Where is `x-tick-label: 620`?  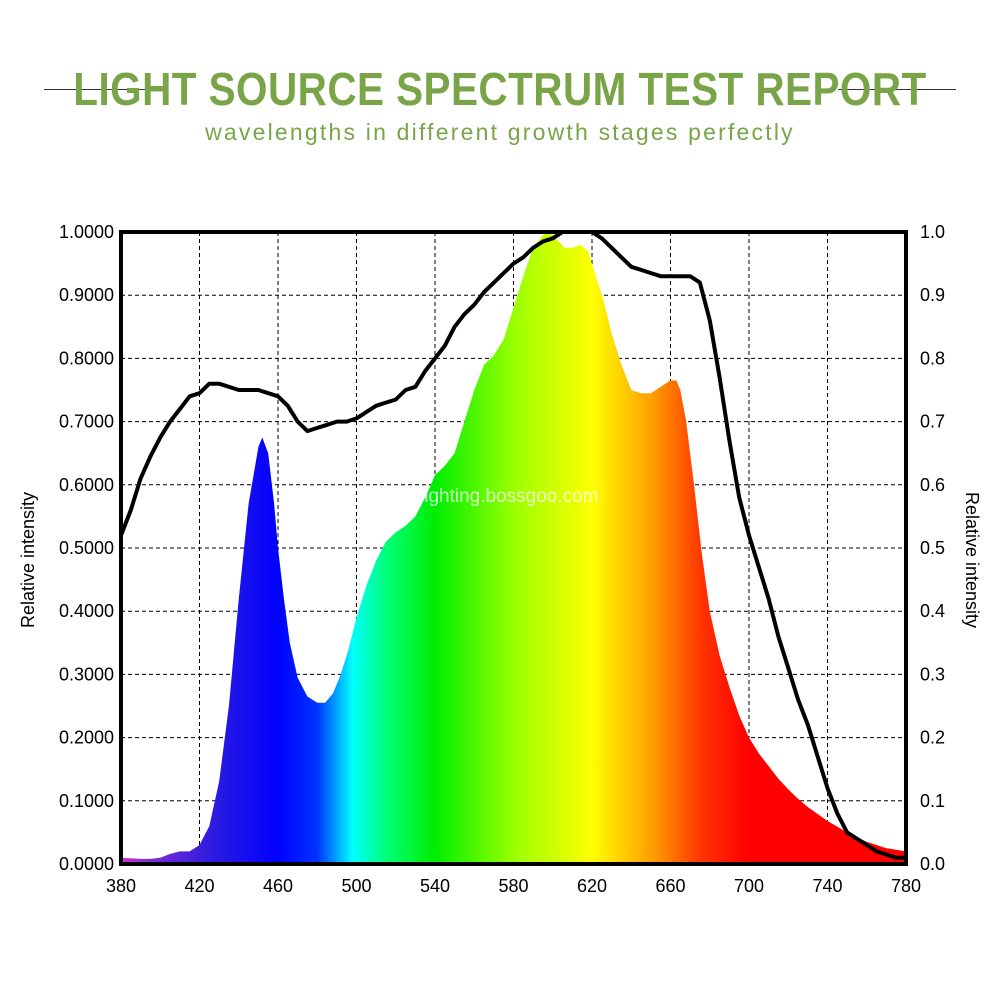 x-tick-label: 620 is located at coordinates (592, 886).